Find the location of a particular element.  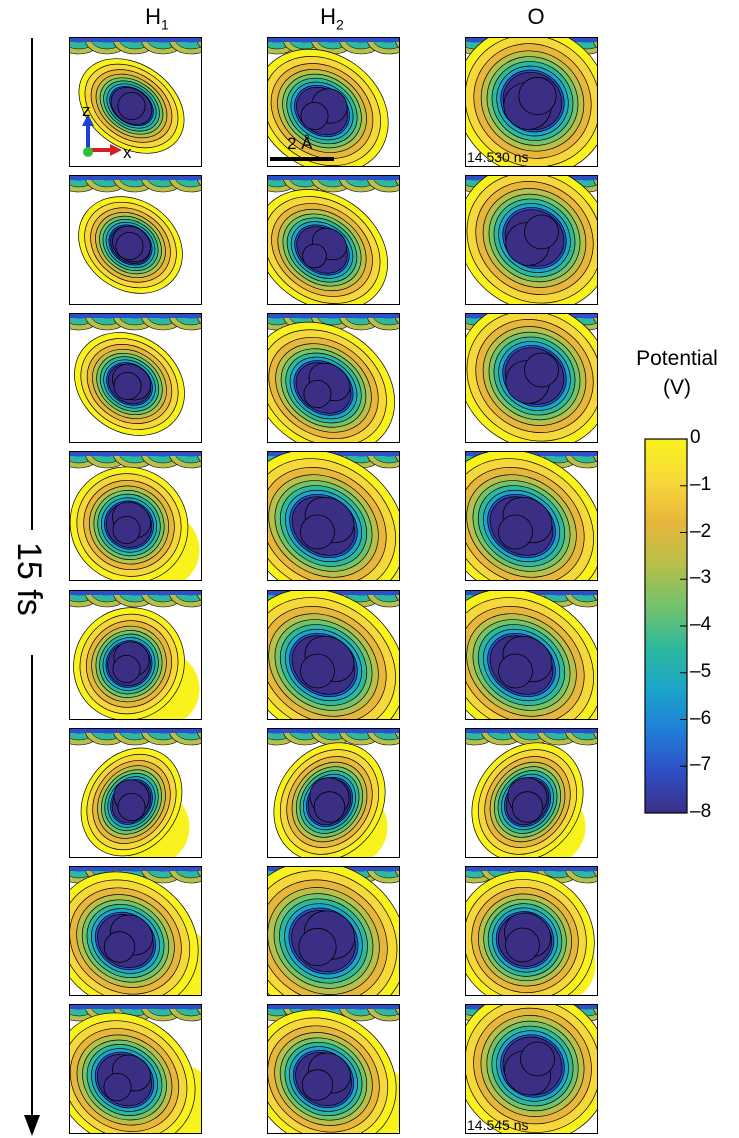

z-axis-arrowhead is located at coordinates (88, 120).